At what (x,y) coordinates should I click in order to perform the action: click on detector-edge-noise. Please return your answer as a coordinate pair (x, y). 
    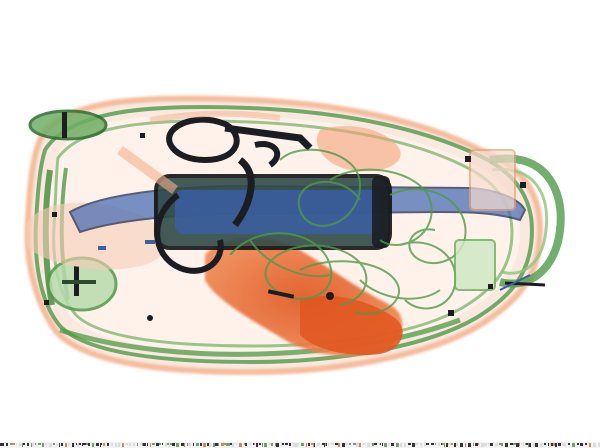
    Looking at the image, I should click on (300, 445).